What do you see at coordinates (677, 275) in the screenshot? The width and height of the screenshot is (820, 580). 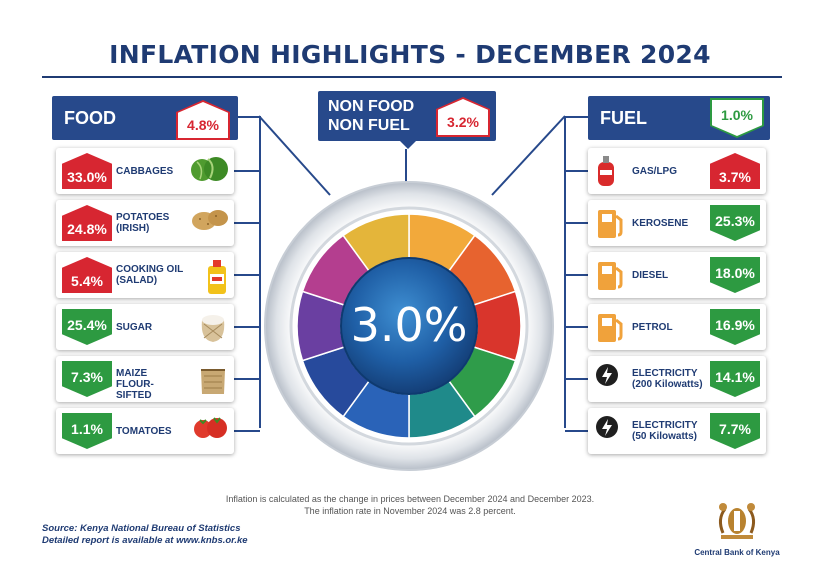 I see `fuel-row: 18.0% DIESEL` at bounding box center [677, 275].